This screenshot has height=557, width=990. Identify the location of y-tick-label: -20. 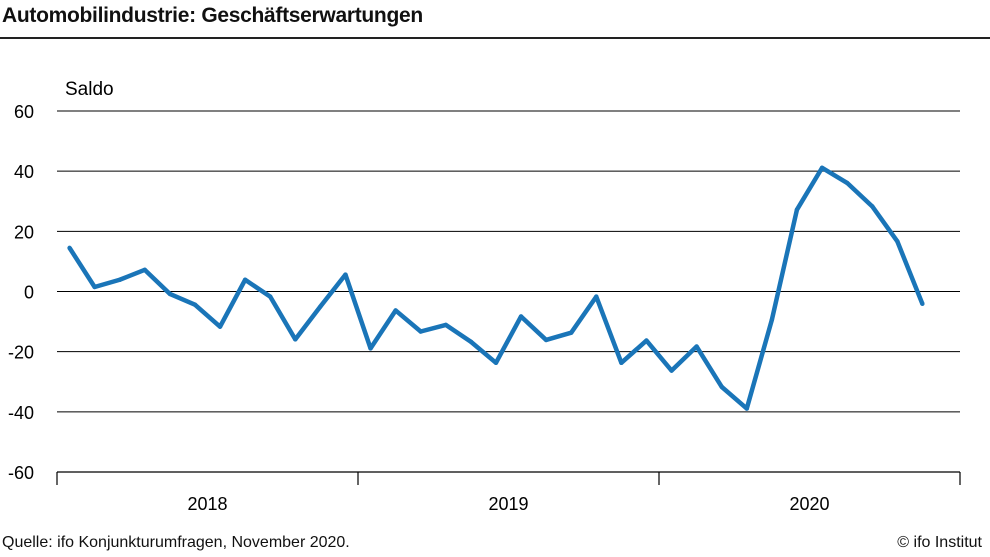
(21, 353).